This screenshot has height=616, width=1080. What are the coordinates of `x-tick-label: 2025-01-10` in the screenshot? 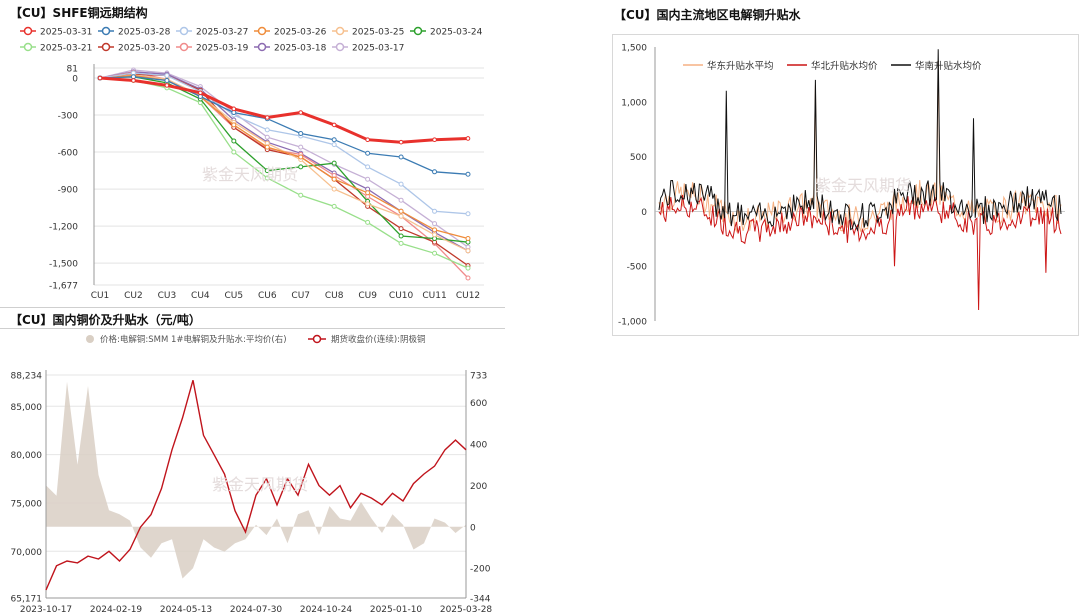 It's located at (396, 610).